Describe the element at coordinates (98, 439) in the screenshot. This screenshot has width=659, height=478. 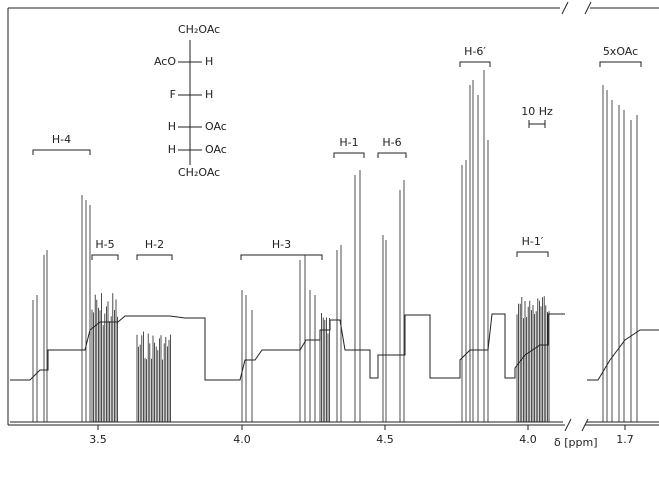
I see `x-tick-label: 3.5` at that location.